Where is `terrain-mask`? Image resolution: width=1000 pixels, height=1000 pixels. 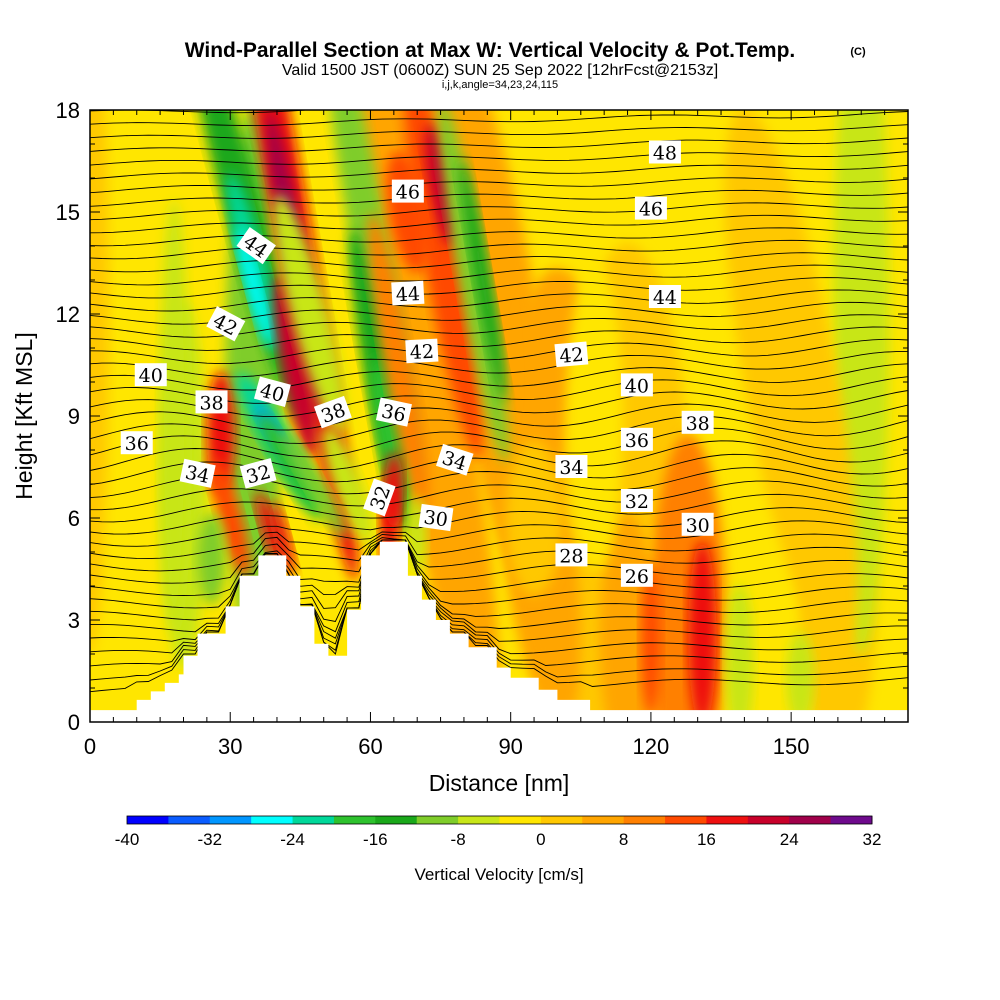
terrain-mask is located at coordinates (499, 631).